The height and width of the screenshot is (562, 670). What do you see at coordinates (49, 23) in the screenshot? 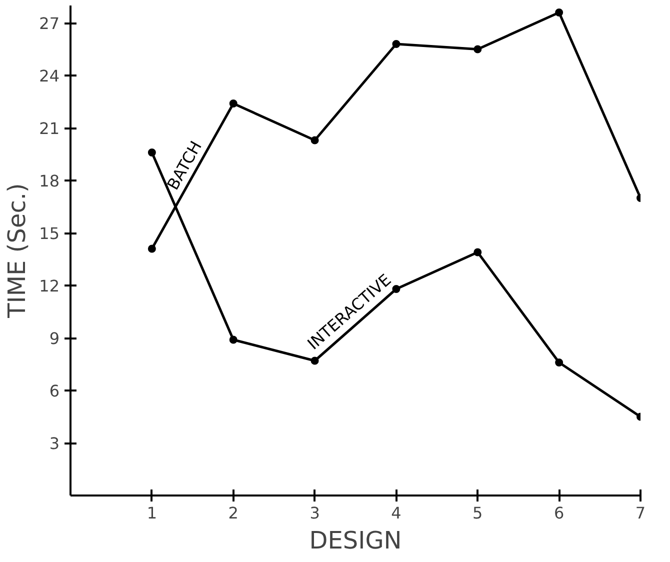
I see `y-tick-label: 27` at bounding box center [49, 23].